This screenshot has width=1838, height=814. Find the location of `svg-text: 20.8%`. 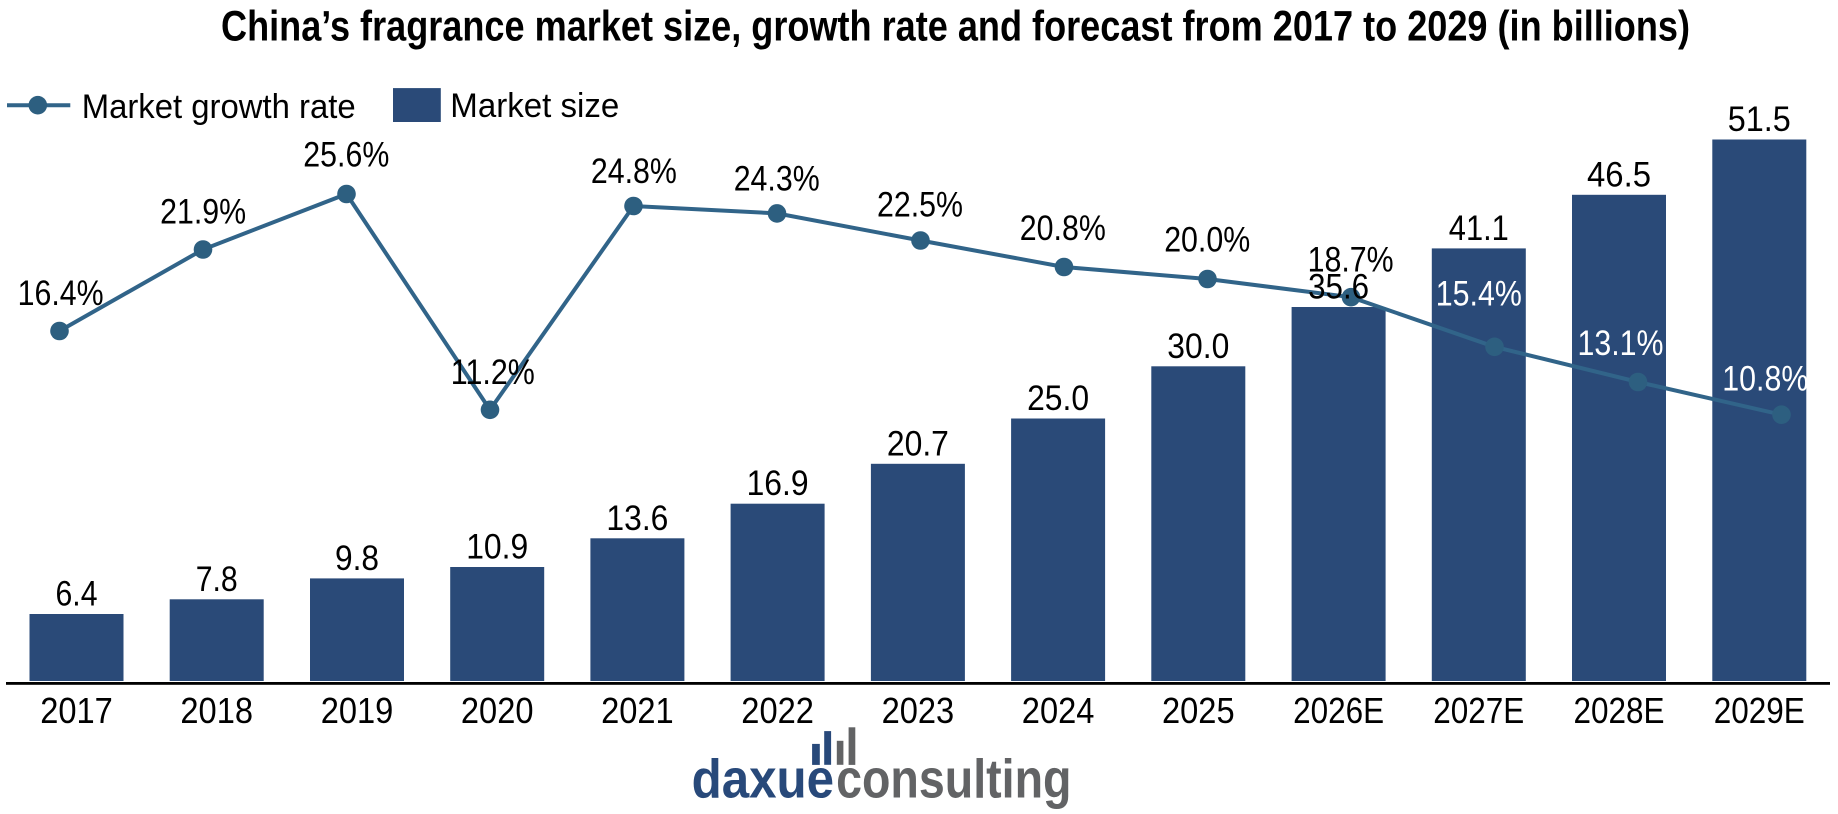

svg-text: 20.8% is located at coordinates (1063, 228).